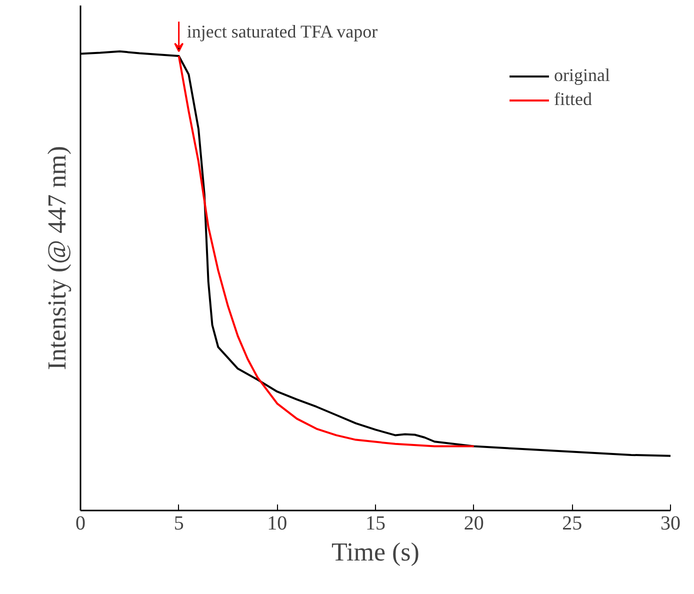 The height and width of the screenshot is (594, 694). What do you see at coordinates (670, 523) in the screenshot?
I see `x-tick-label: 30` at bounding box center [670, 523].